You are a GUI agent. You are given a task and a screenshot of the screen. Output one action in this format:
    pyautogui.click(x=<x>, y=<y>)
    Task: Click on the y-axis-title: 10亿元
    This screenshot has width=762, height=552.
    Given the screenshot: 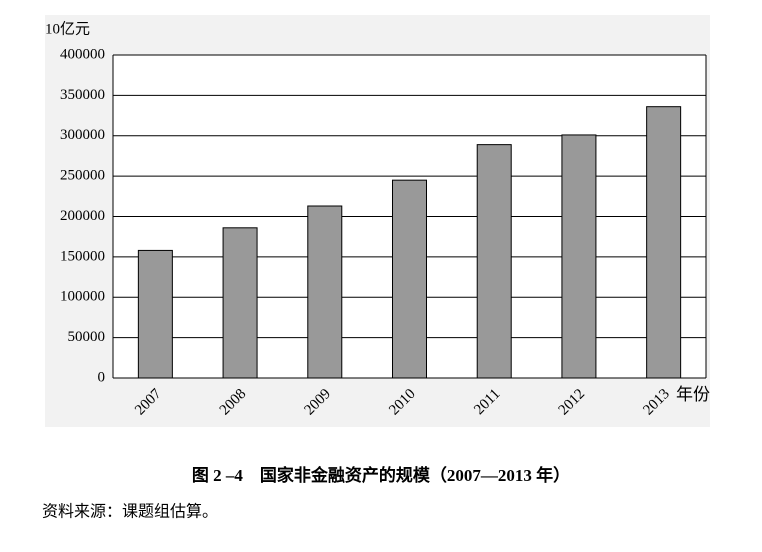 What is the action you would take?
    pyautogui.click(x=67, y=28)
    